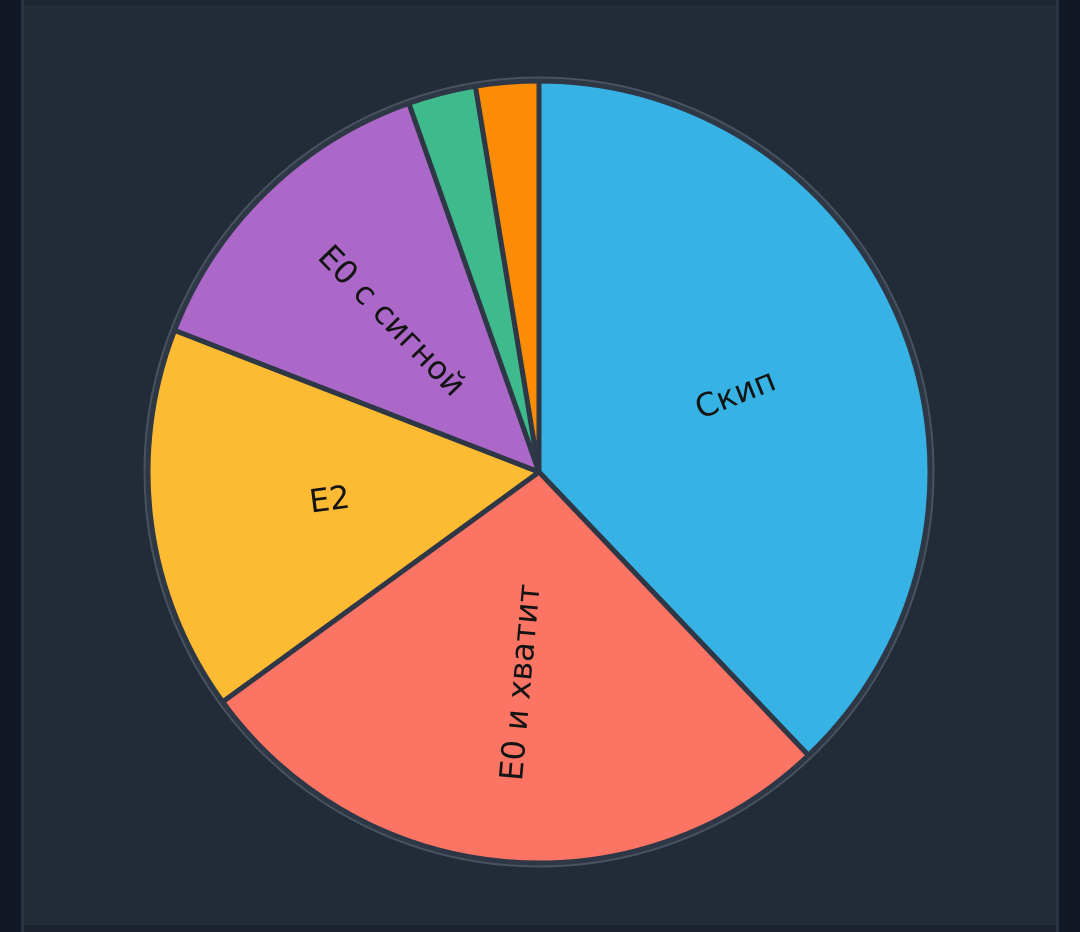 Image resolution: width=1080 pixels, height=932 pixels. I want to click on bottom-edge-strip, so click(540, 928).